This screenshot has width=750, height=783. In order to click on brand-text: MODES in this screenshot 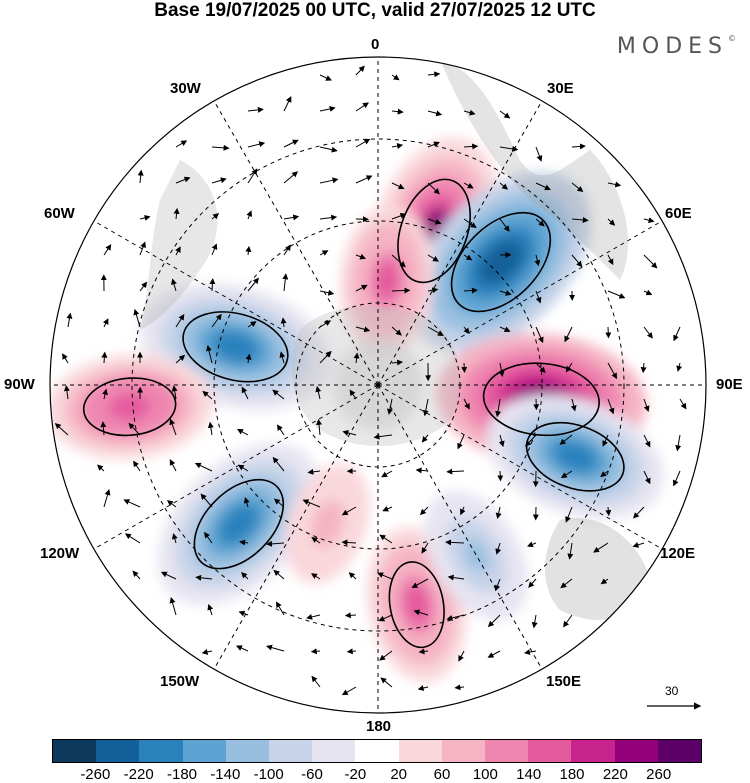, I will do `click(672, 46)`.